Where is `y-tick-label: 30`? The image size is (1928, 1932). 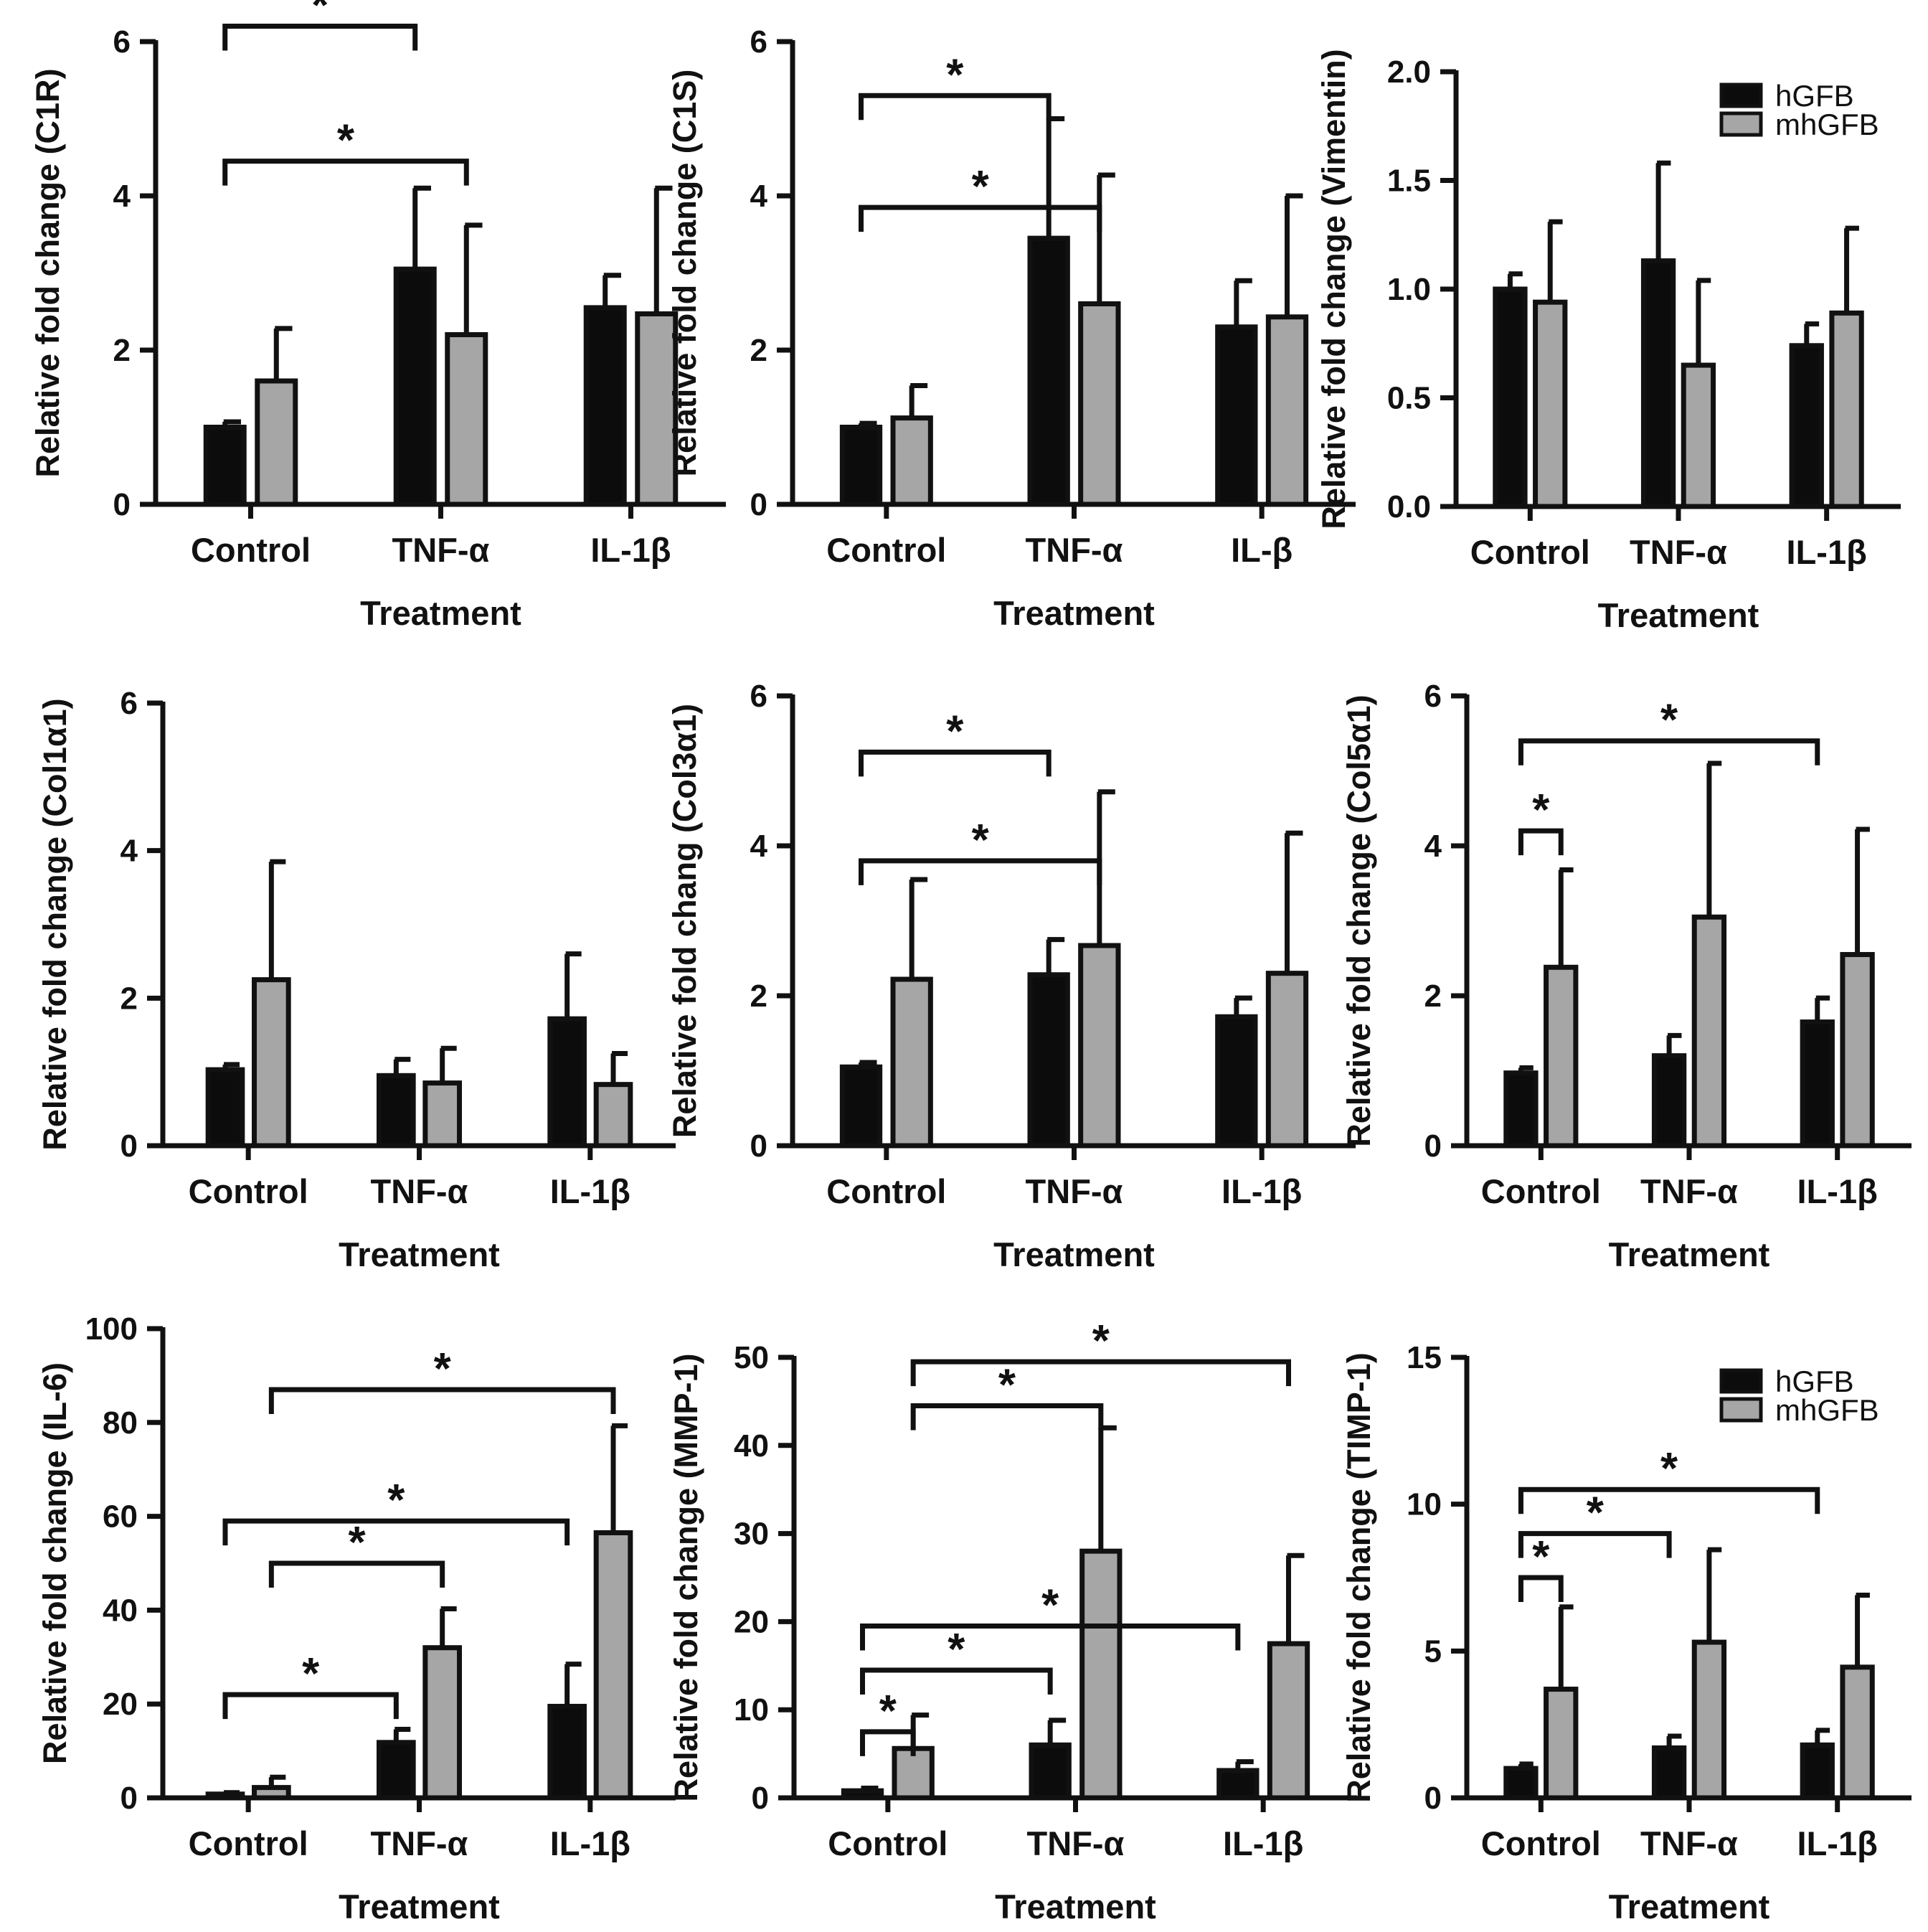 y-tick-label: 30 is located at coordinates (751, 1535).